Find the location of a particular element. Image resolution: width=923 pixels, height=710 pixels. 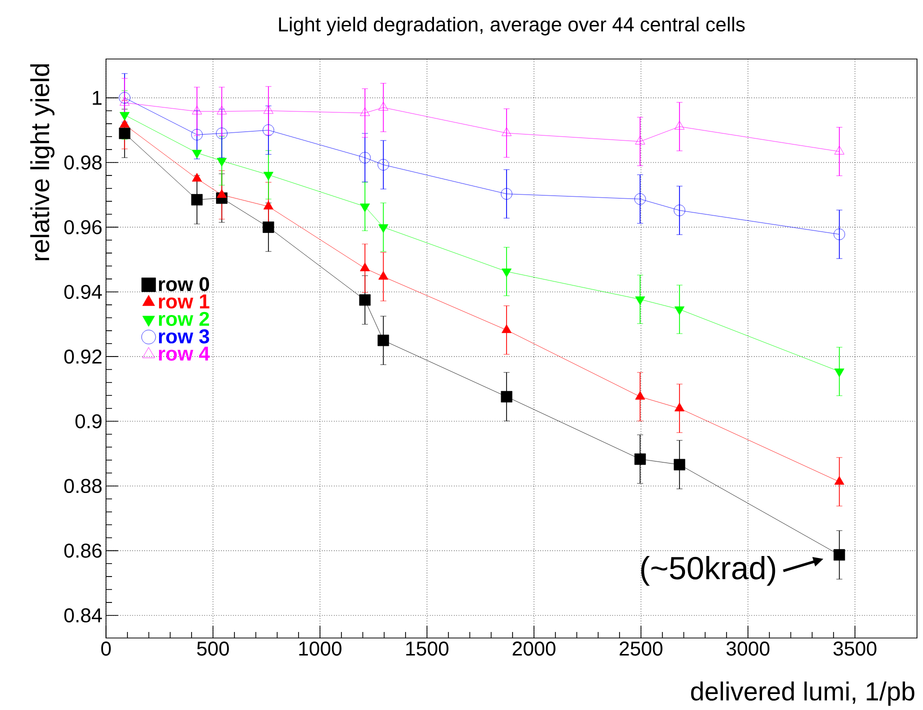

y-tick-label: 1 is located at coordinates (97, 97).